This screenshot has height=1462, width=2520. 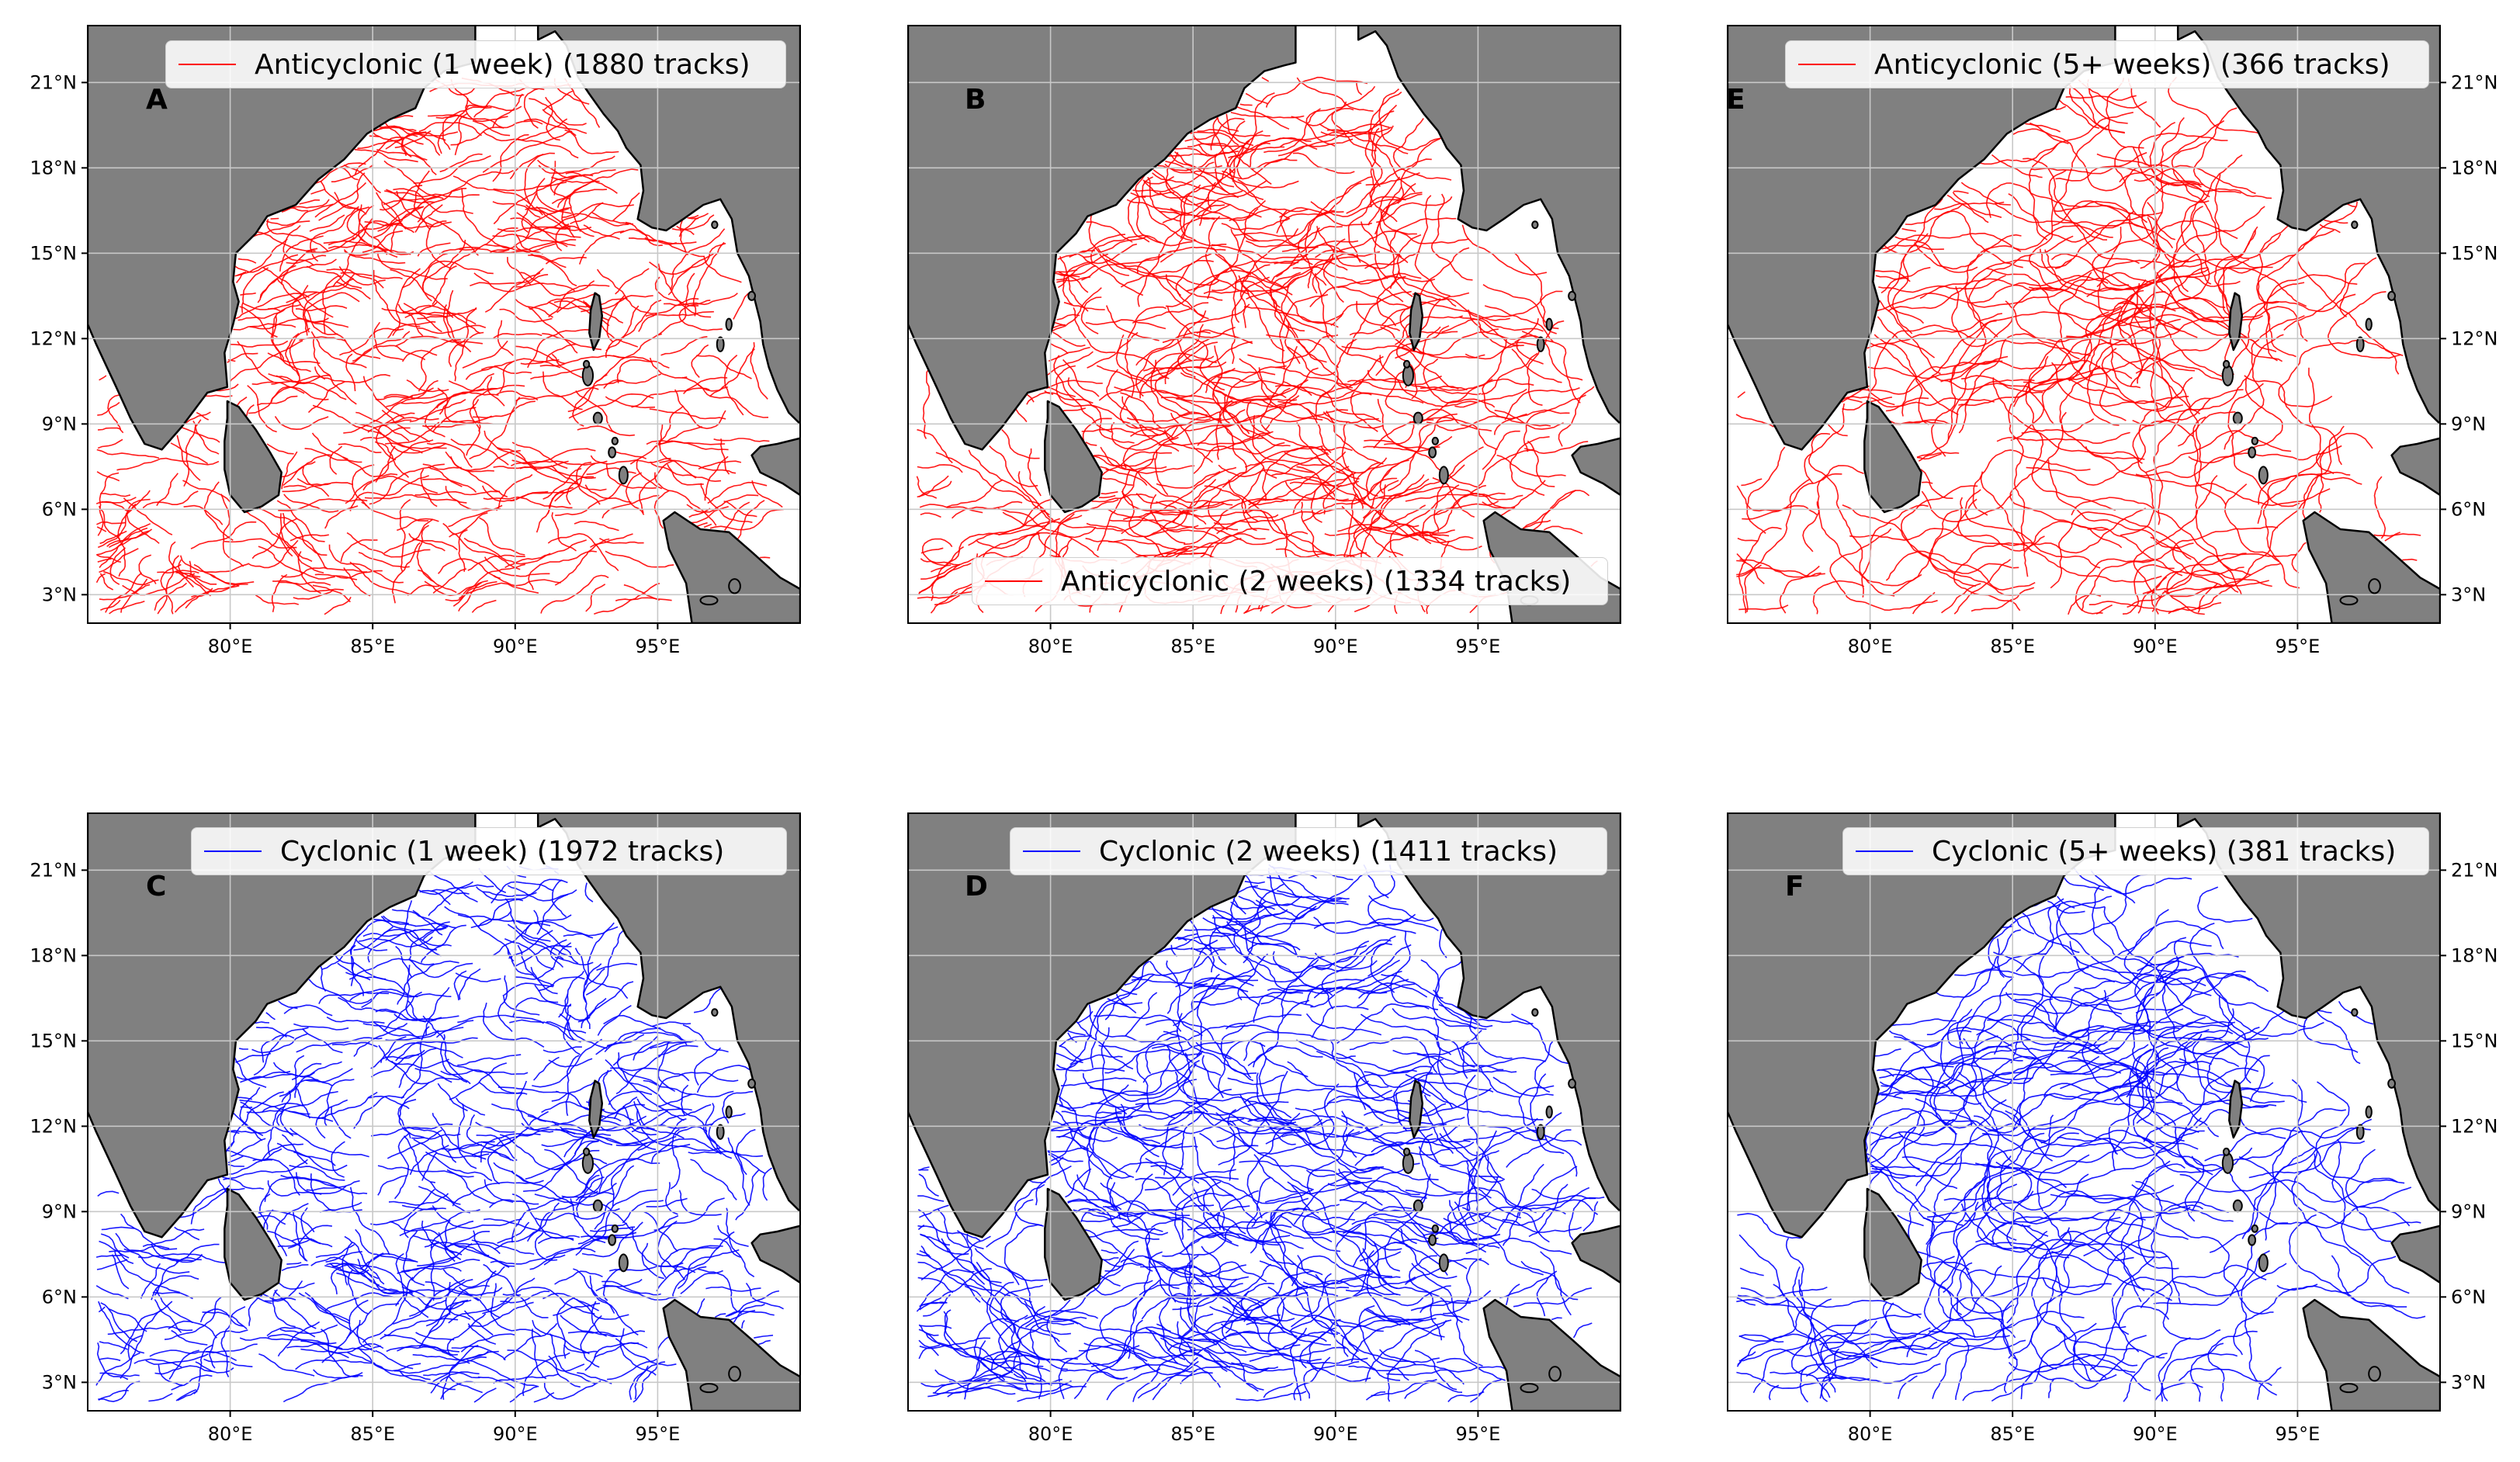 I want to click on lon-tick-label: 95°E, so click(x=659, y=646).